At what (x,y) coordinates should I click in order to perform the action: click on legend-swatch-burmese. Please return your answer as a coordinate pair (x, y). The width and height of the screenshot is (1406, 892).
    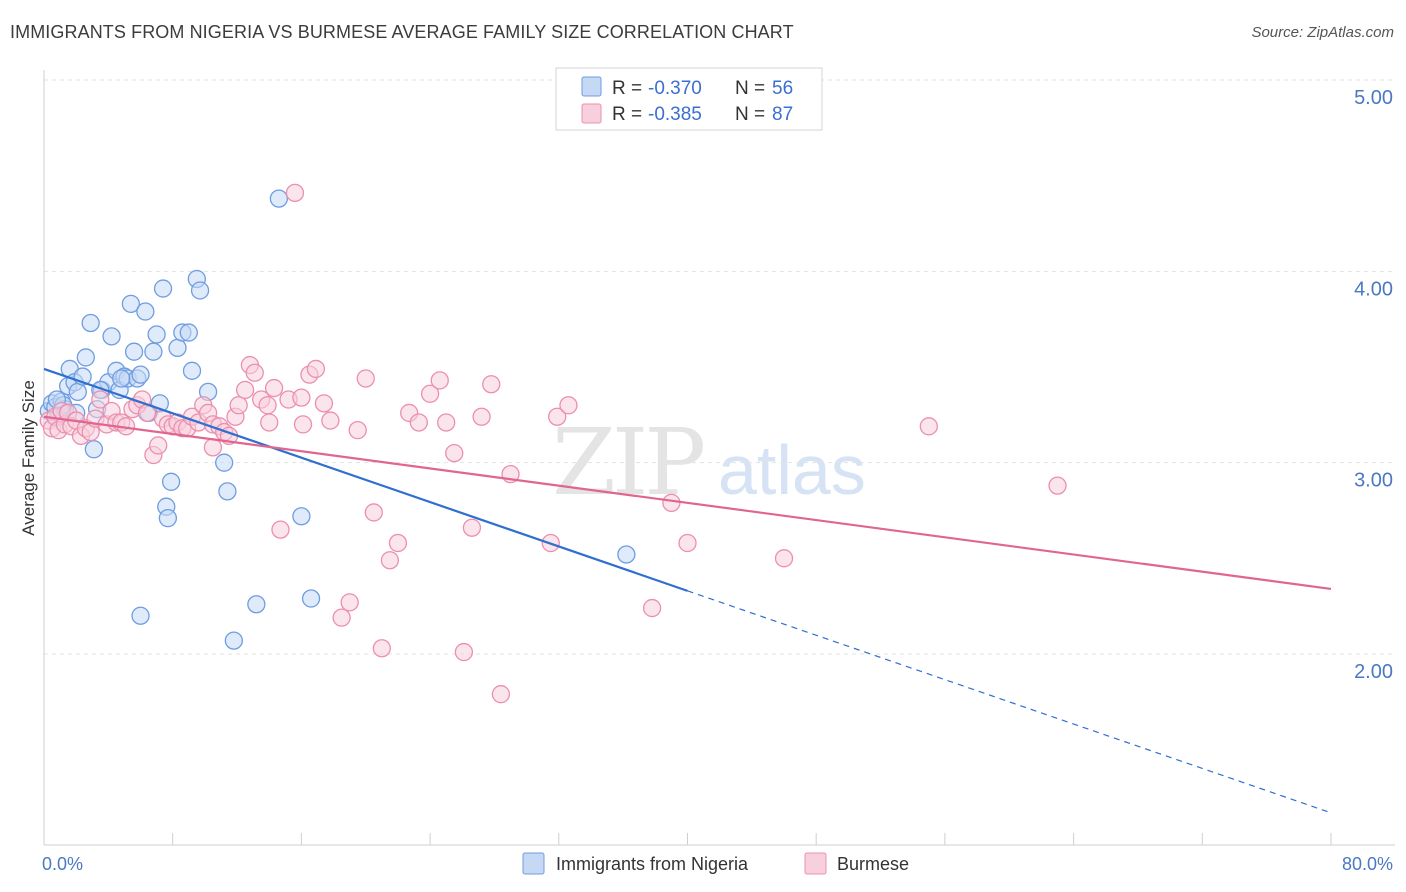
    Looking at the image, I should click on (591, 113).